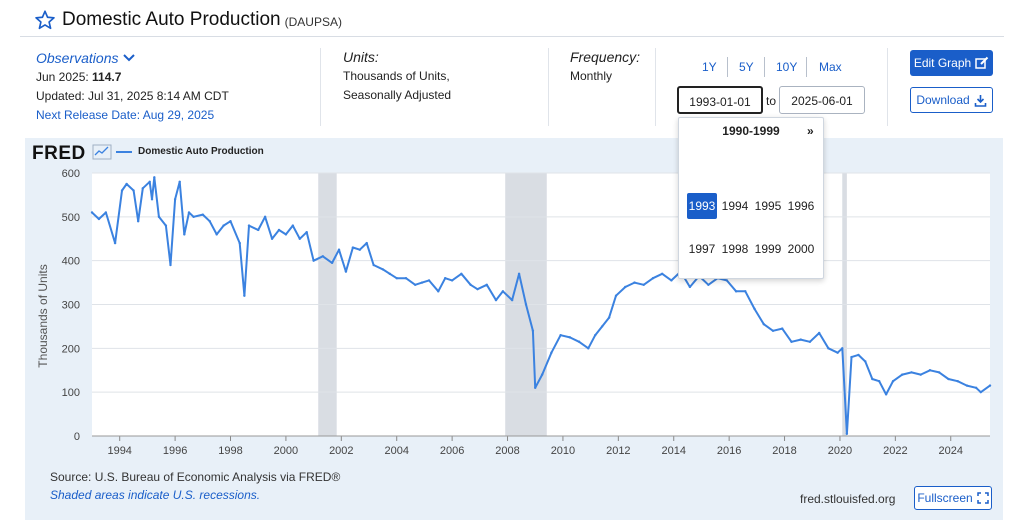  Describe the element at coordinates (591, 76) in the screenshot. I see `frequency-value: Monthly` at that location.